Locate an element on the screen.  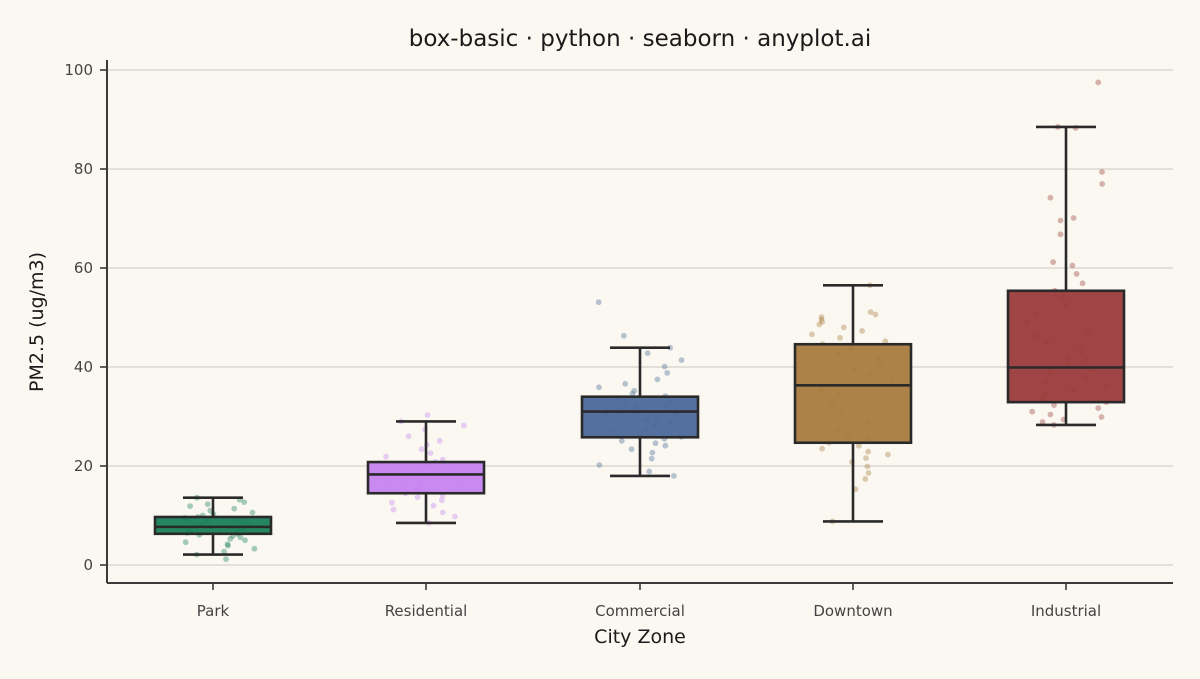
x-tick-label-industrial: Industrial is located at coordinates (1066, 611).